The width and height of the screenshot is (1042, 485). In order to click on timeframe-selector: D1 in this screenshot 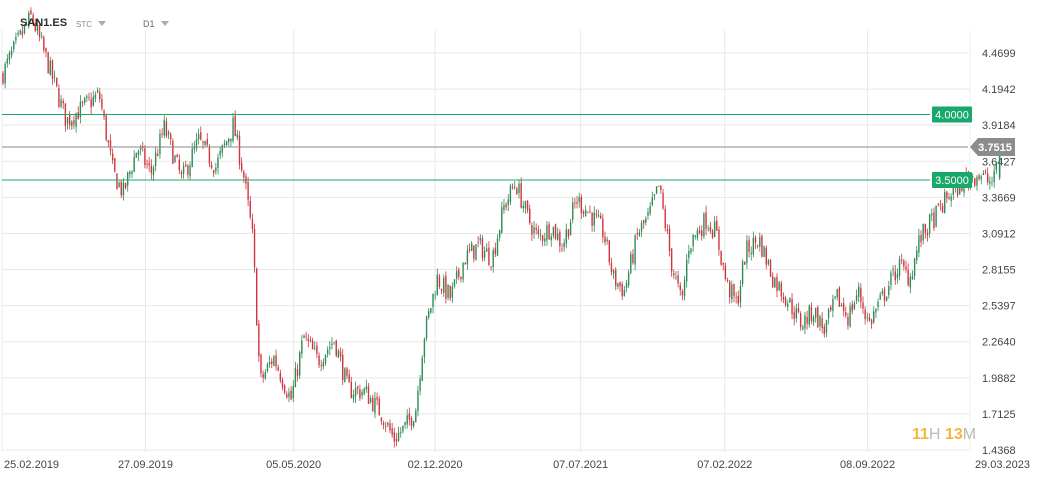, I will do `click(149, 24)`.